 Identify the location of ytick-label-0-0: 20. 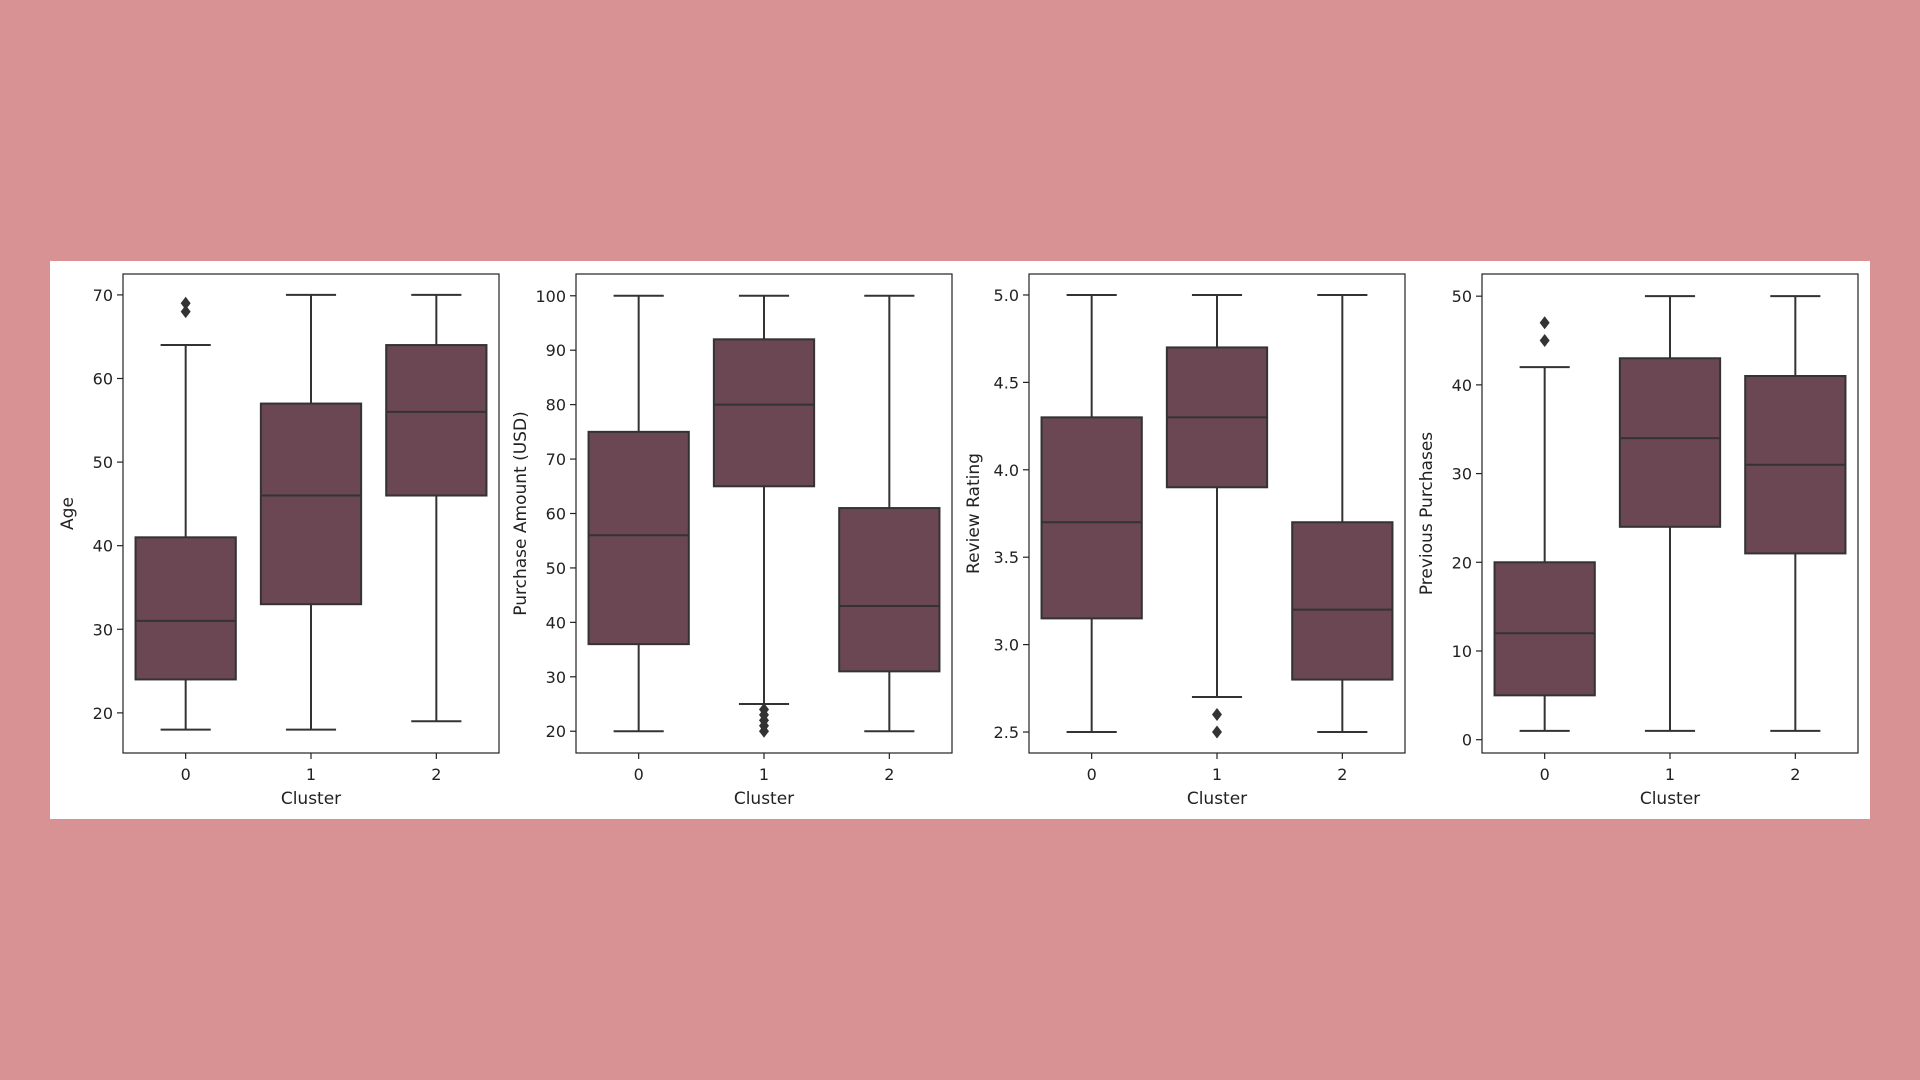
(103, 713).